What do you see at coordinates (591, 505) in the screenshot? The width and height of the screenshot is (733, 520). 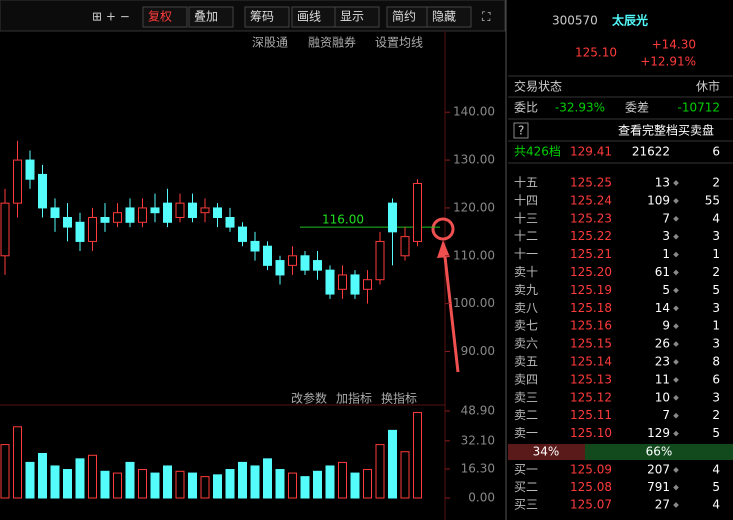 I see `book-price: 125.07` at bounding box center [591, 505].